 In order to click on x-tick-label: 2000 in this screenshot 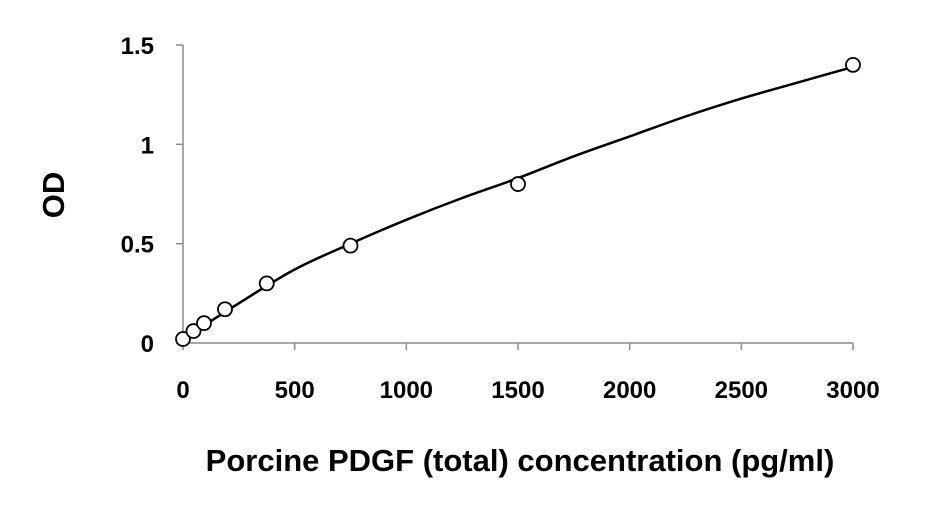, I will do `click(629, 390)`.